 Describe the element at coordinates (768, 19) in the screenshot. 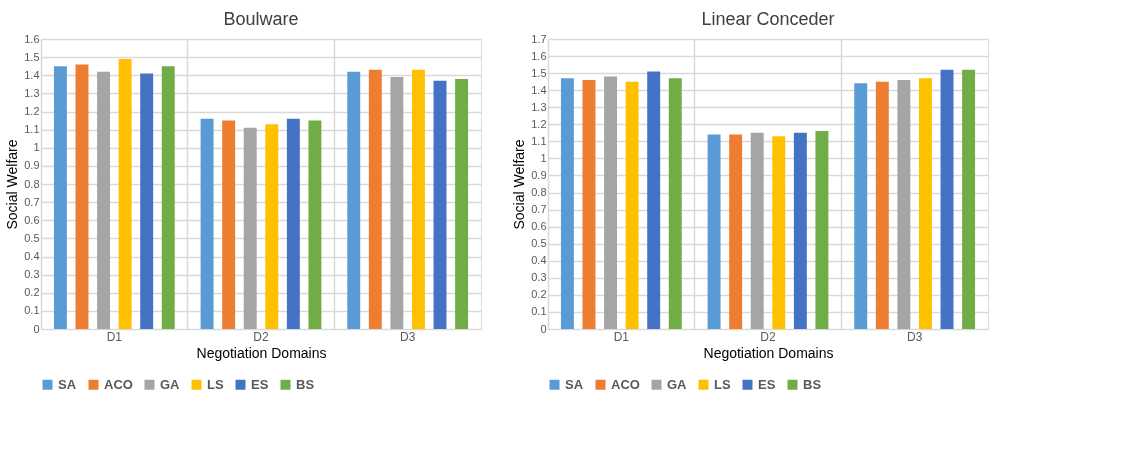

I see `chart-title: Linear Conceder` at that location.